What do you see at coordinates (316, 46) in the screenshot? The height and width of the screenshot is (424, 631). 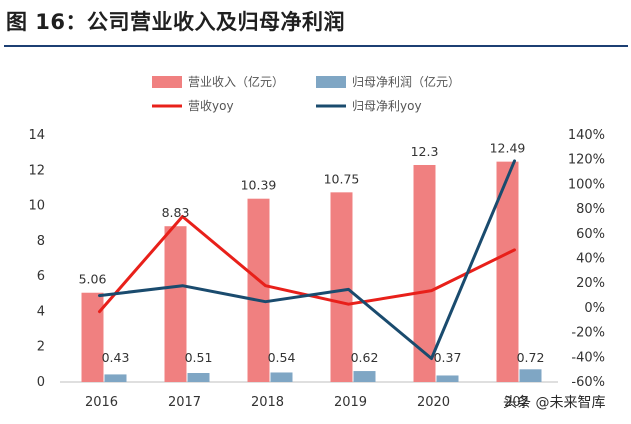 I see `title-rule` at bounding box center [316, 46].